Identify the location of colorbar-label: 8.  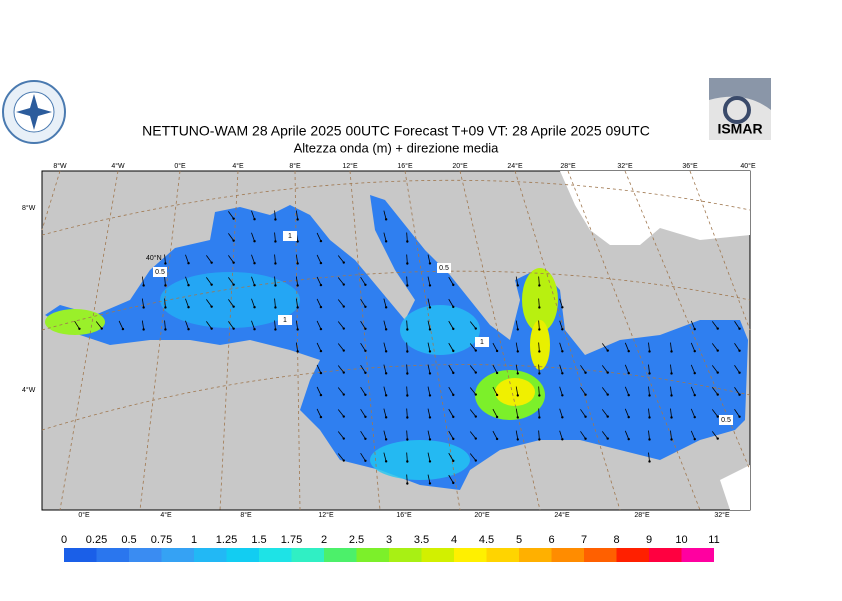
(616, 540).